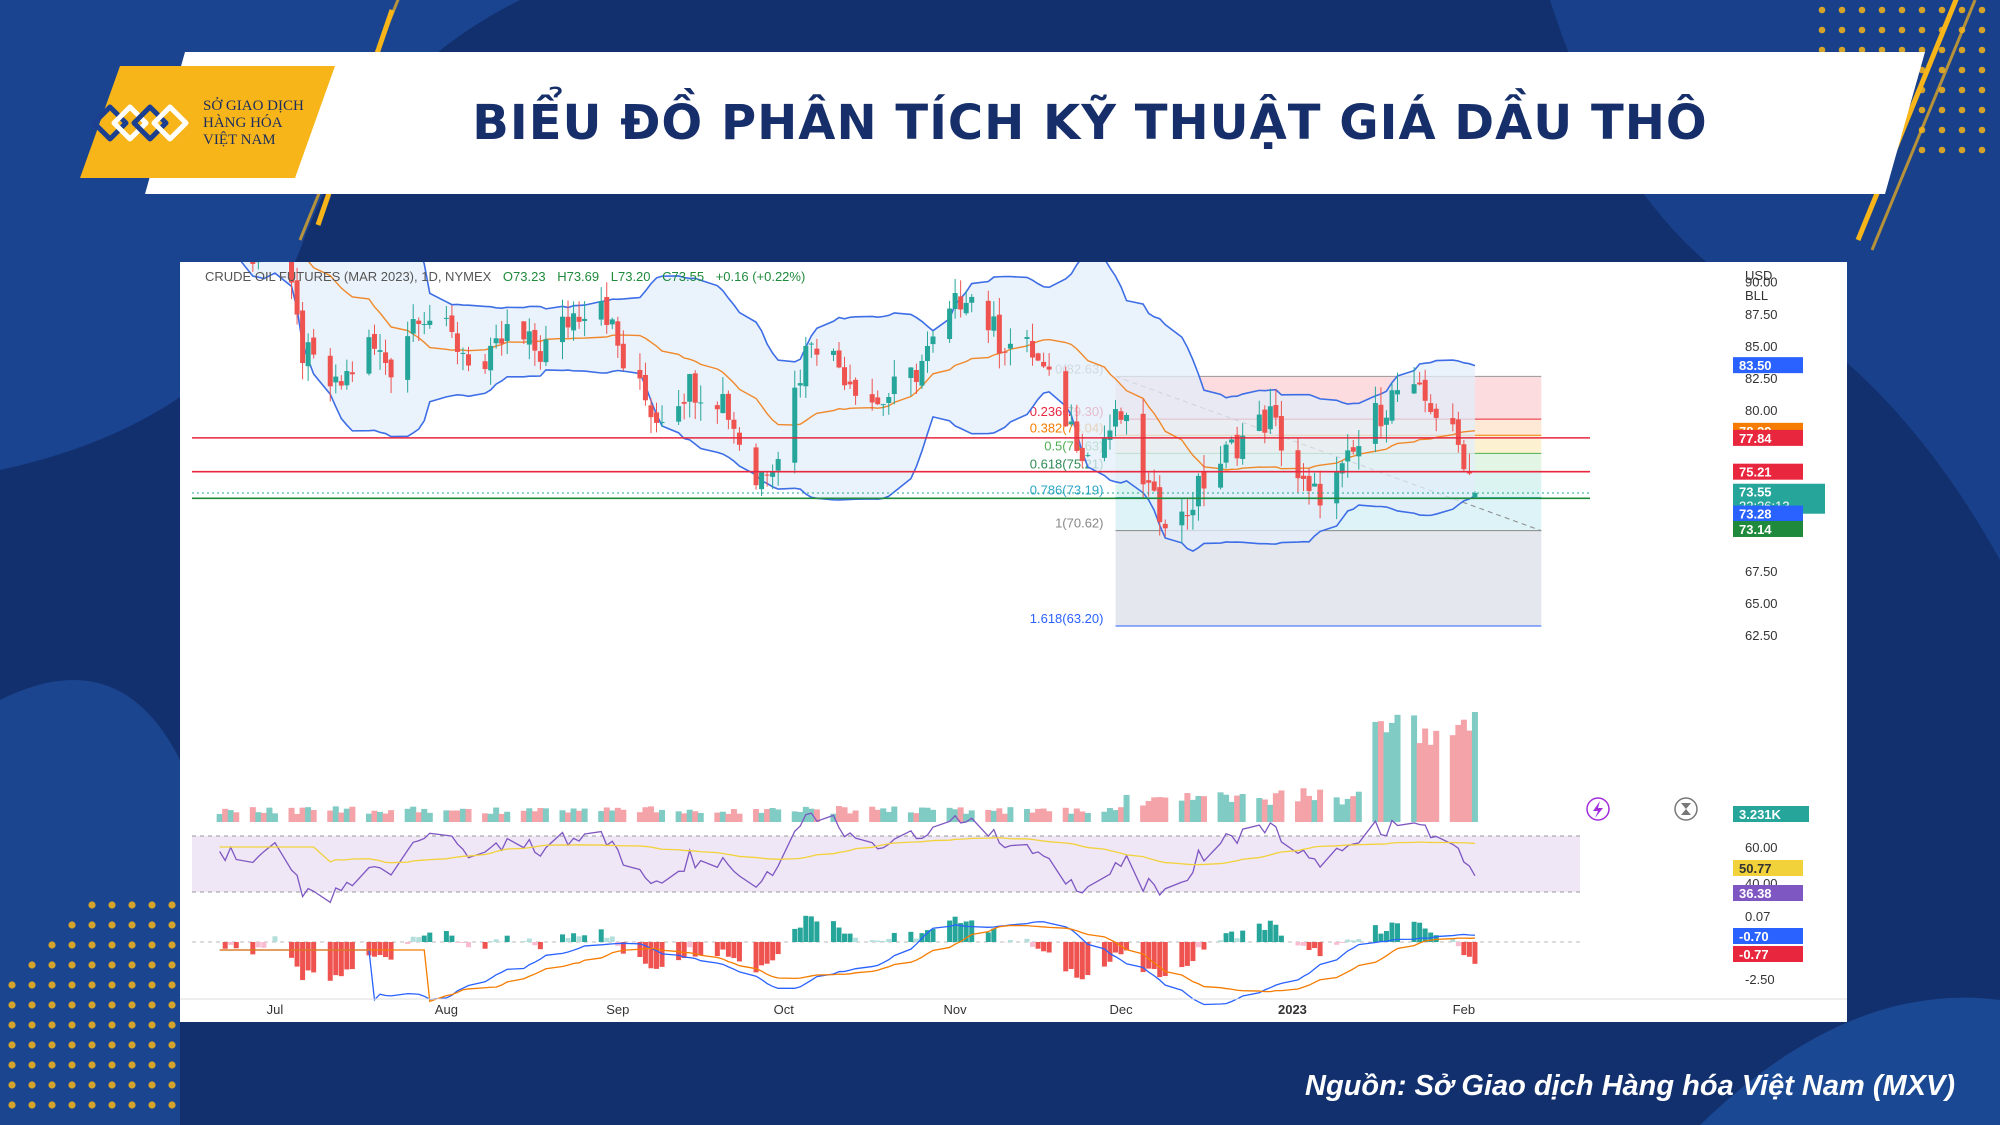 The width and height of the screenshot is (2000, 1125). Describe the element at coordinates (1686, 809) in the screenshot. I see `replay-icon` at that location.